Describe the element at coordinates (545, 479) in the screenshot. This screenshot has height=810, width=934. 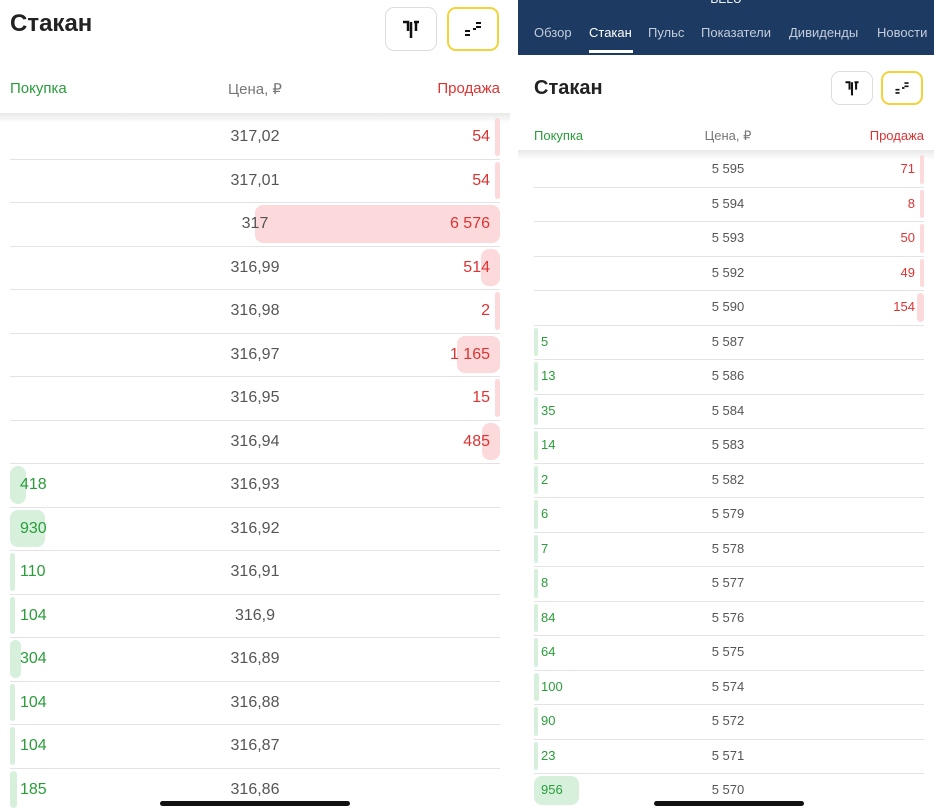
I see `buy-volume: 2` at that location.